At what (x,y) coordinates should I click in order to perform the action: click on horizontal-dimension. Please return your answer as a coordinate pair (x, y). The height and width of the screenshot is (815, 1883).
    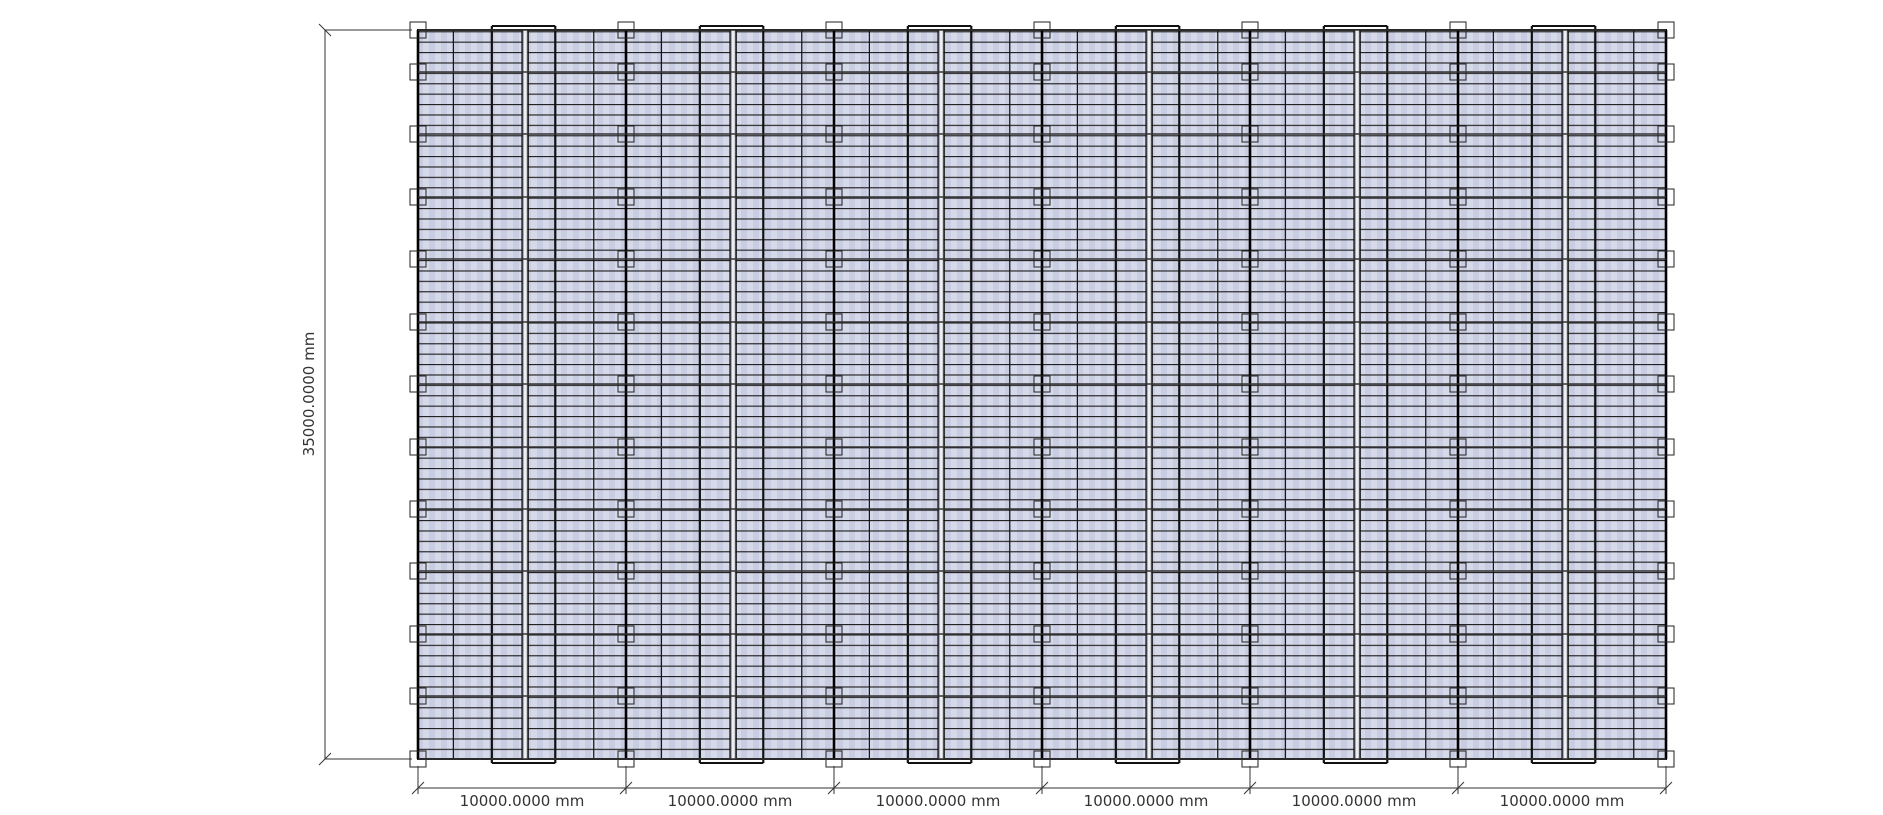
    Looking at the image, I should click on (1042, 780).